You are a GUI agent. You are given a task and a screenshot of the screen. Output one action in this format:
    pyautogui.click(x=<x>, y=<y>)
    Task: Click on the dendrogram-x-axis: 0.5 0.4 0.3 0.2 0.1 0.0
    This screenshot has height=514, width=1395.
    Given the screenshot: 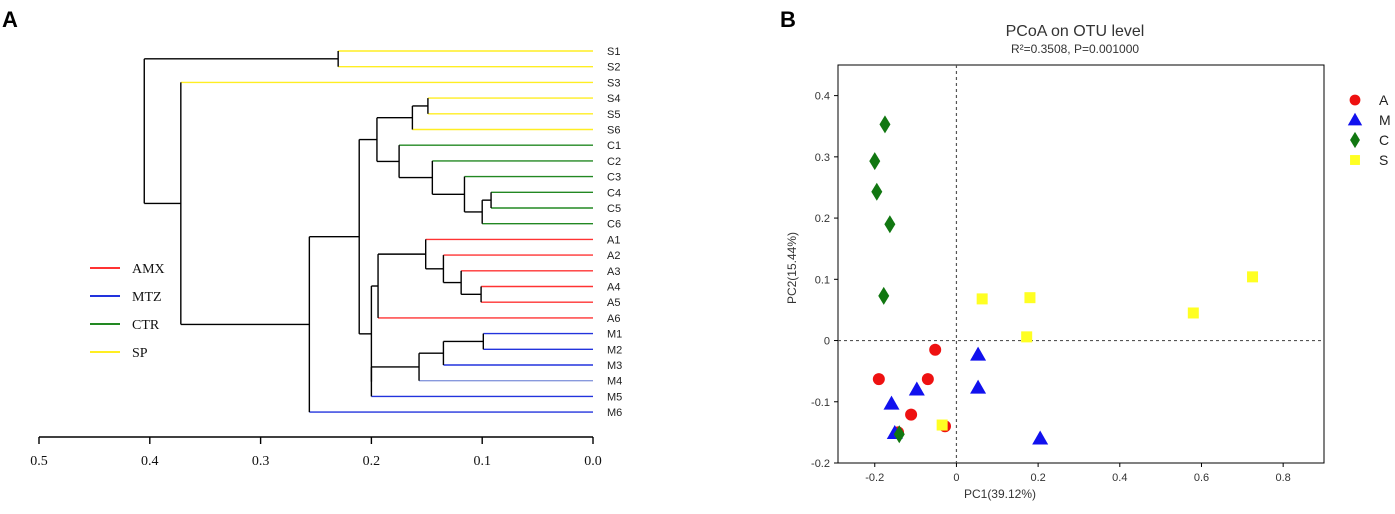 What is the action you would take?
    pyautogui.click(x=316, y=452)
    